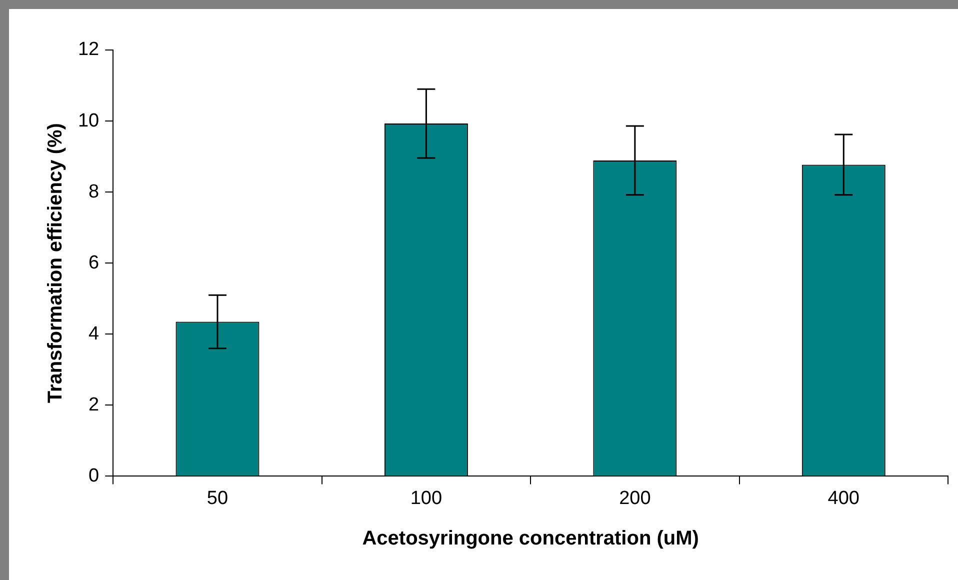 Image resolution: width=958 pixels, height=580 pixels. I want to click on x-tick-label: 400, so click(844, 498).